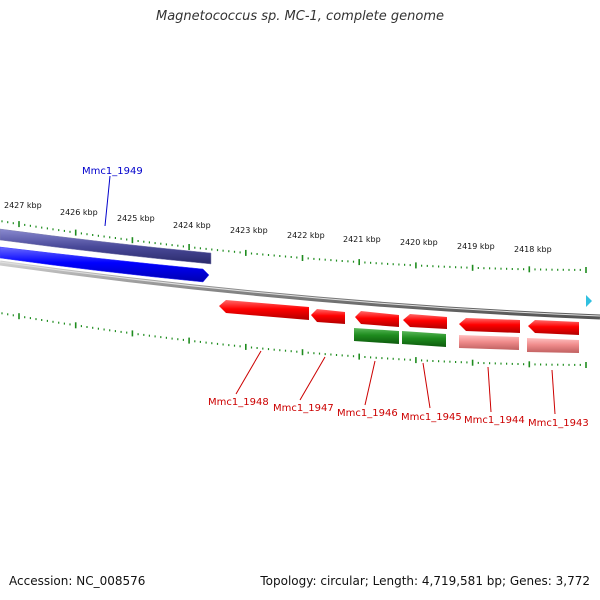 The width and height of the screenshot is (600, 600). What do you see at coordinates (553, 345) in the screenshot?
I see `gene-mmc1-1943-pseudo` at bounding box center [553, 345].